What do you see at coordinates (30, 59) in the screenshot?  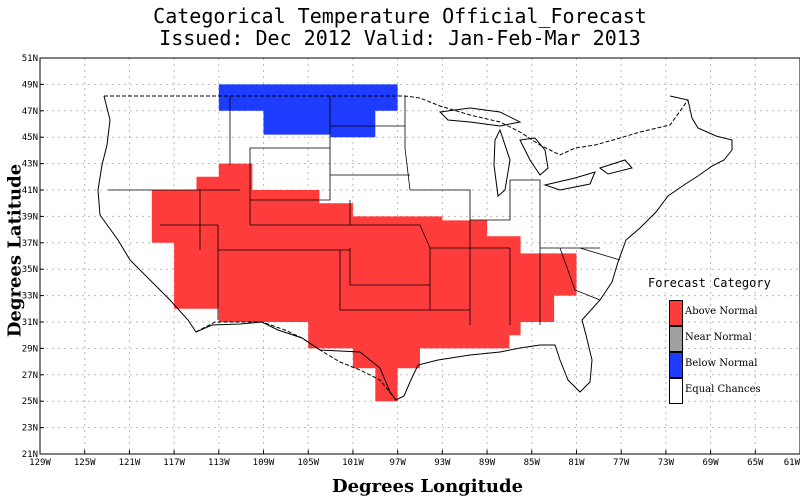 I see `y-tick-label: 51N` at bounding box center [30, 59].